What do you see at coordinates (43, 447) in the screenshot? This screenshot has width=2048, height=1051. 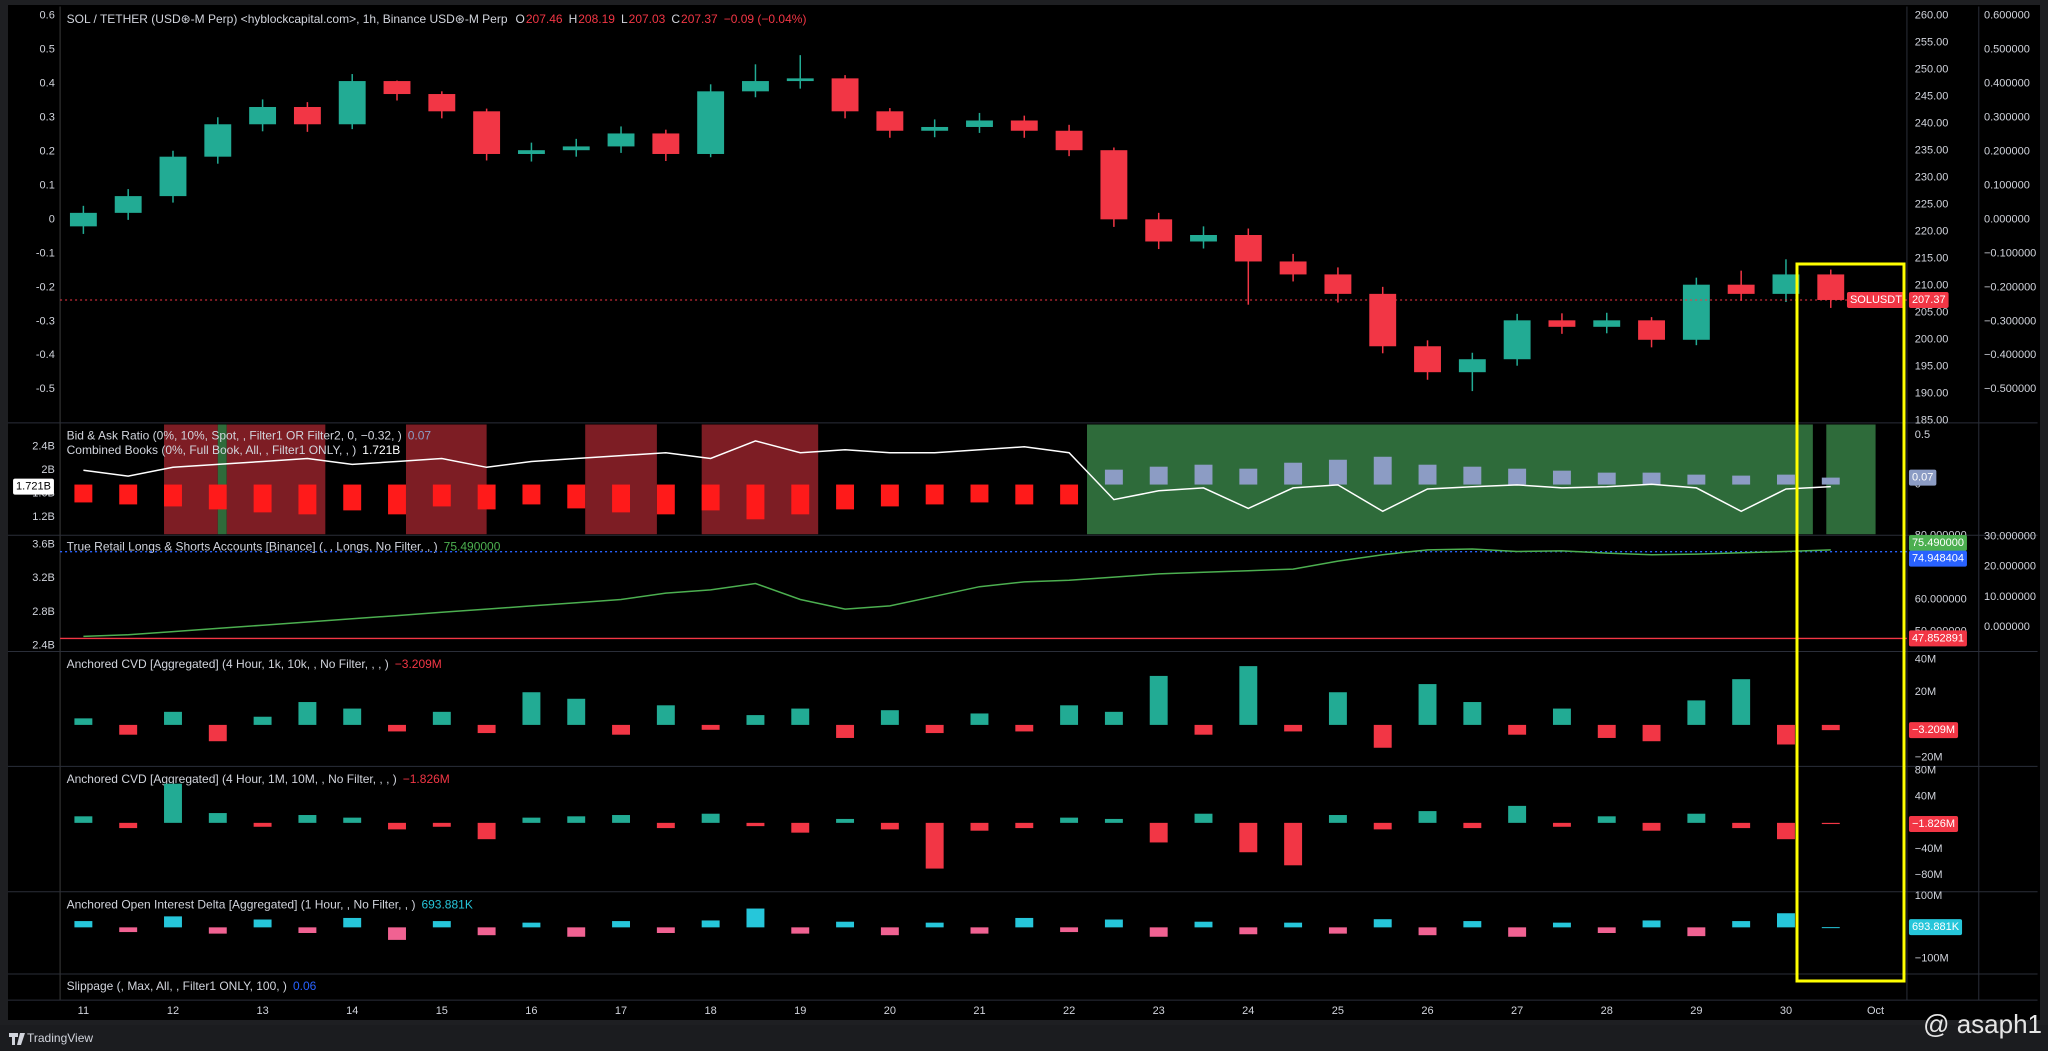 I see `y-tick-label: 2.4B` at bounding box center [43, 447].